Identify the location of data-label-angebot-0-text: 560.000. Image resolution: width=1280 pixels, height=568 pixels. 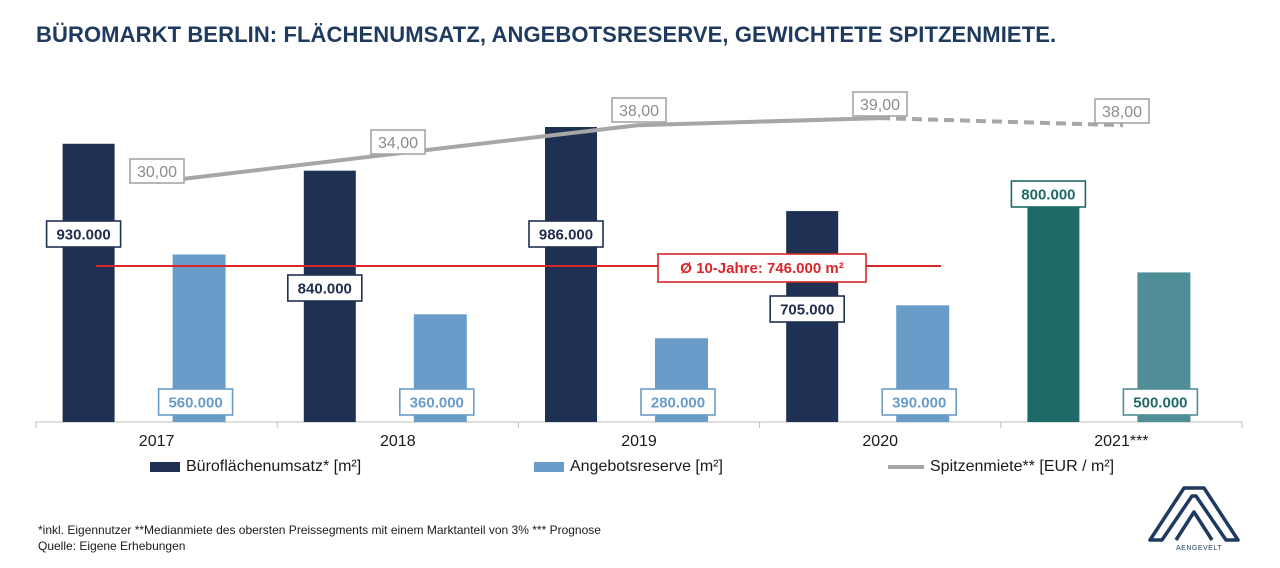
(195, 403).